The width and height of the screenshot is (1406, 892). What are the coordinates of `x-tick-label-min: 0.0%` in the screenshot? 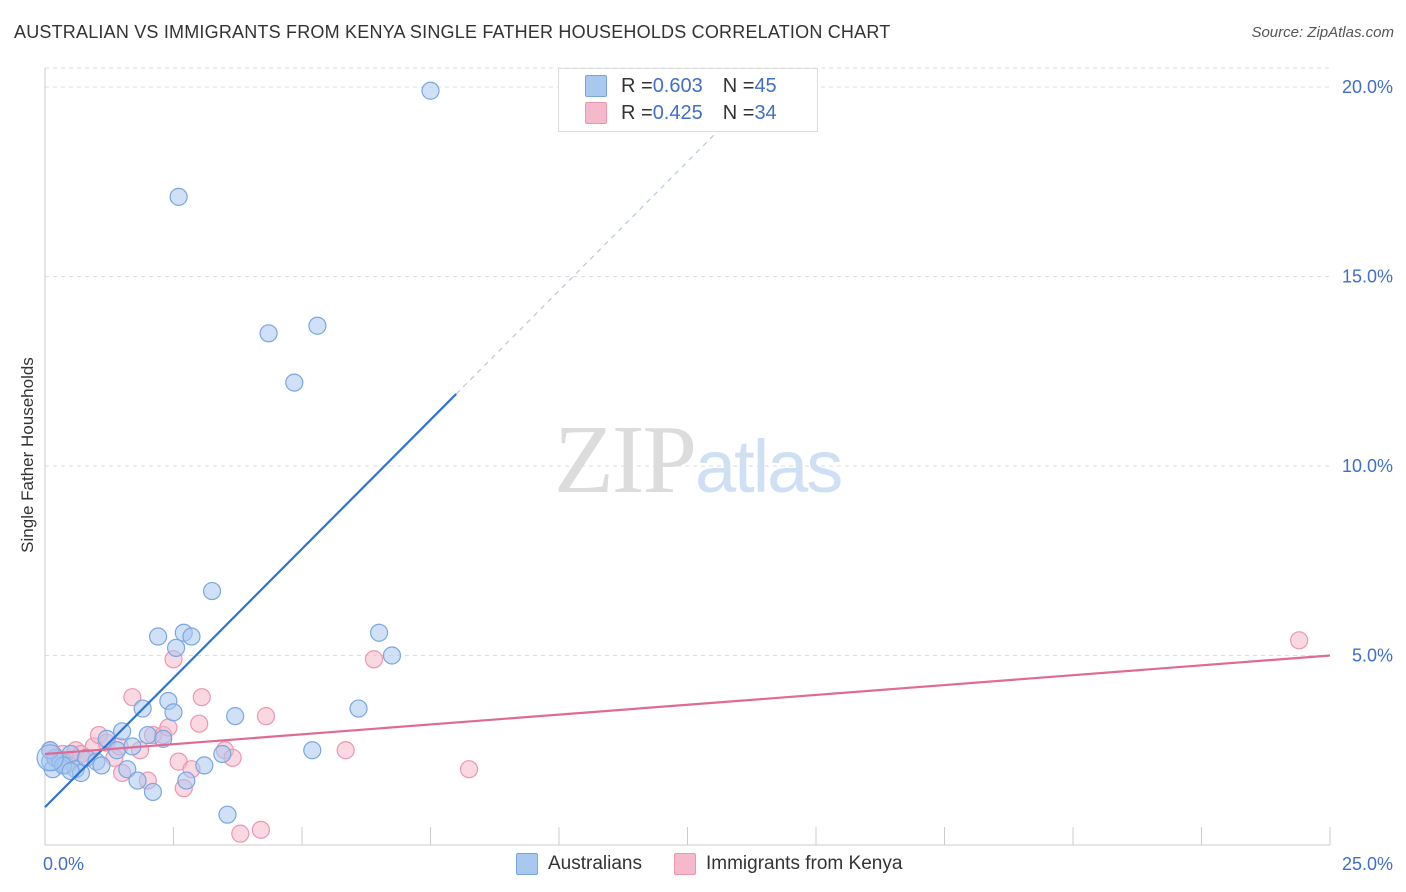 It's located at (63, 864).